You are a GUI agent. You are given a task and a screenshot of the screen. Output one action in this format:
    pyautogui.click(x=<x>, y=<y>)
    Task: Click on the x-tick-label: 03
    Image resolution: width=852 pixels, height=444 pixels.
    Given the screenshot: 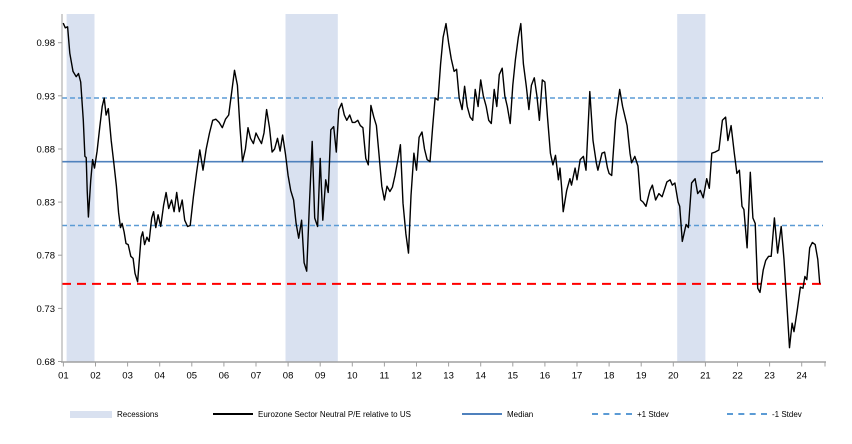 What is the action you would take?
    pyautogui.click(x=127, y=376)
    